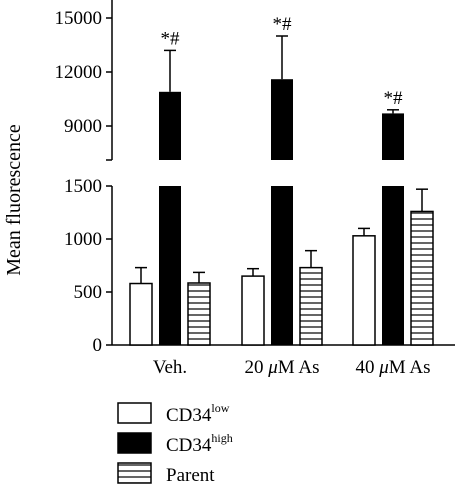 The height and width of the screenshot is (500, 457). I want to click on y-tick-label: 9000, so click(83, 126).